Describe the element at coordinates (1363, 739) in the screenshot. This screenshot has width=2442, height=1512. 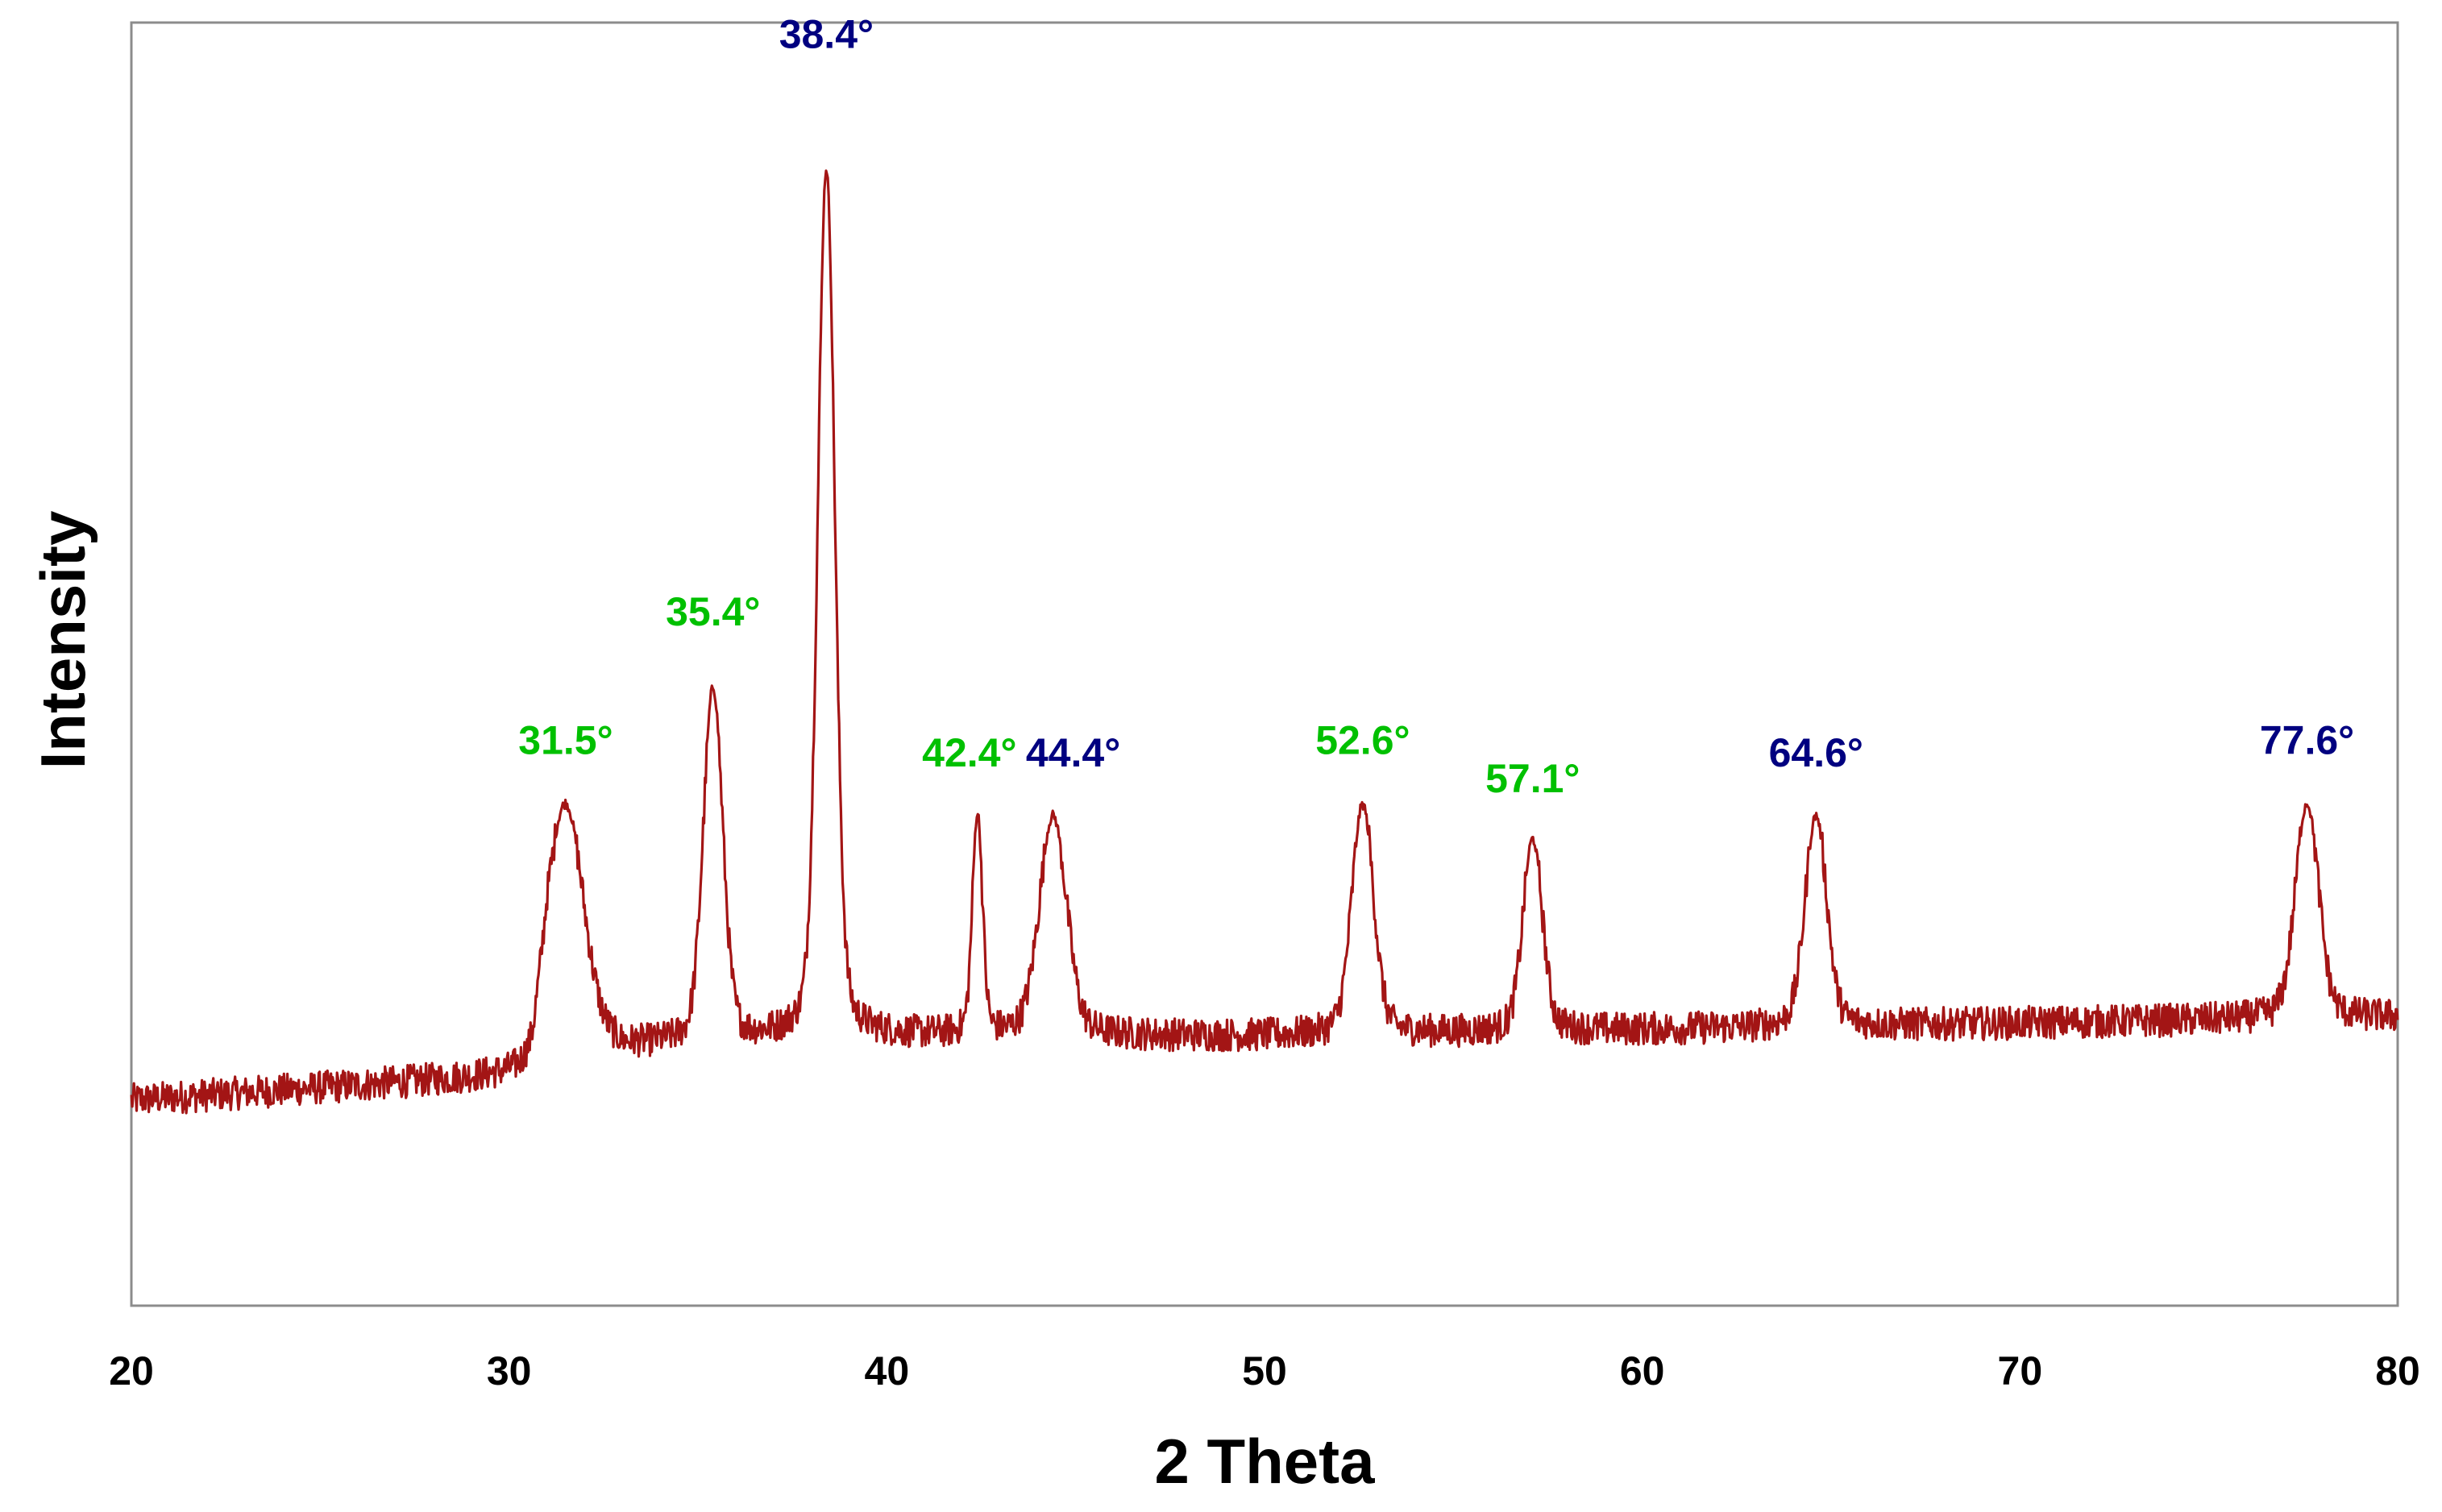
I see `peak-label-52-6: 52.6°` at that location.